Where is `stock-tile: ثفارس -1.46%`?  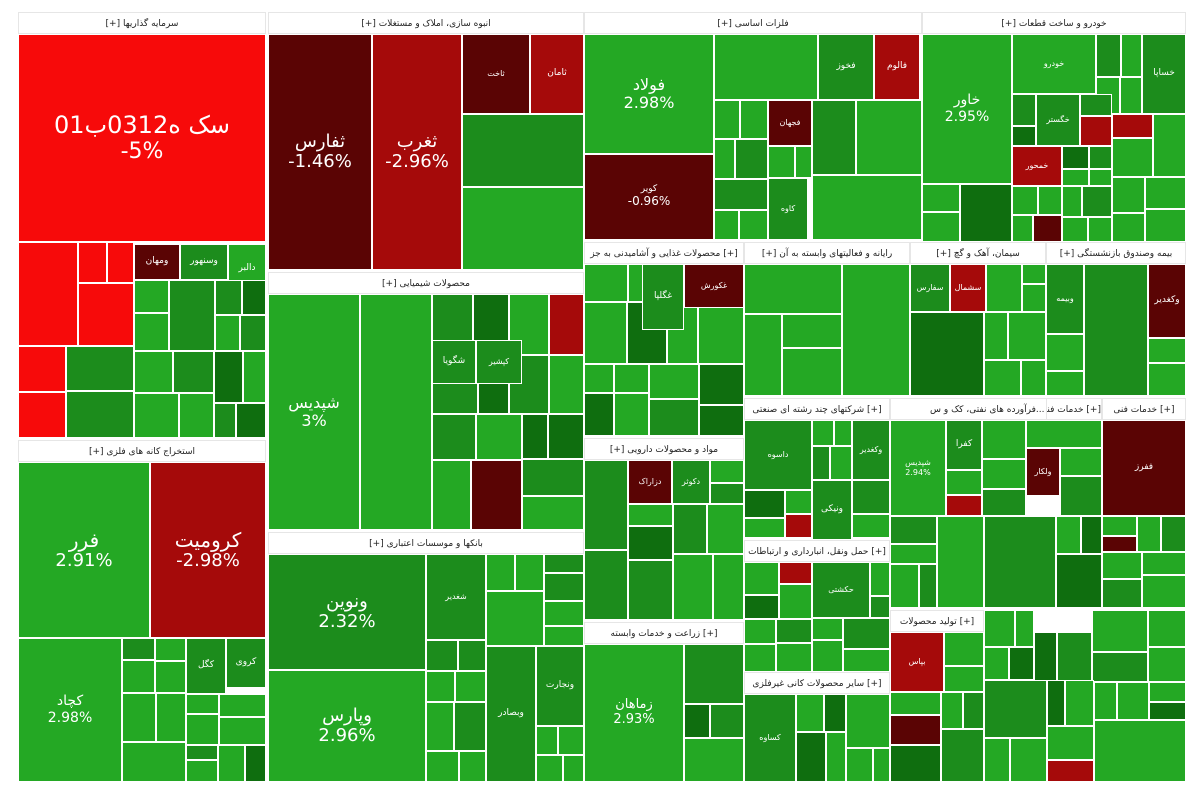
stock-tile: ثفارس -1.46% is located at coordinates (320, 152).